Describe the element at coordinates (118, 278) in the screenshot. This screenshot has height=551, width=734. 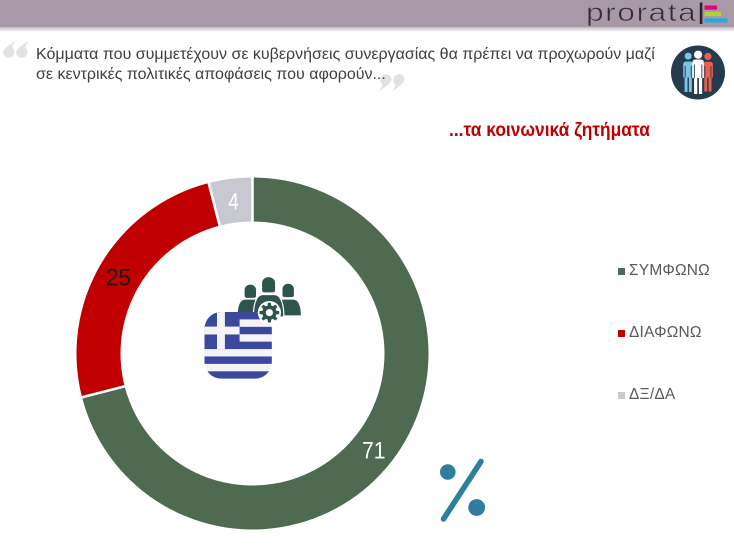
I see `svg-text: 25` at that location.